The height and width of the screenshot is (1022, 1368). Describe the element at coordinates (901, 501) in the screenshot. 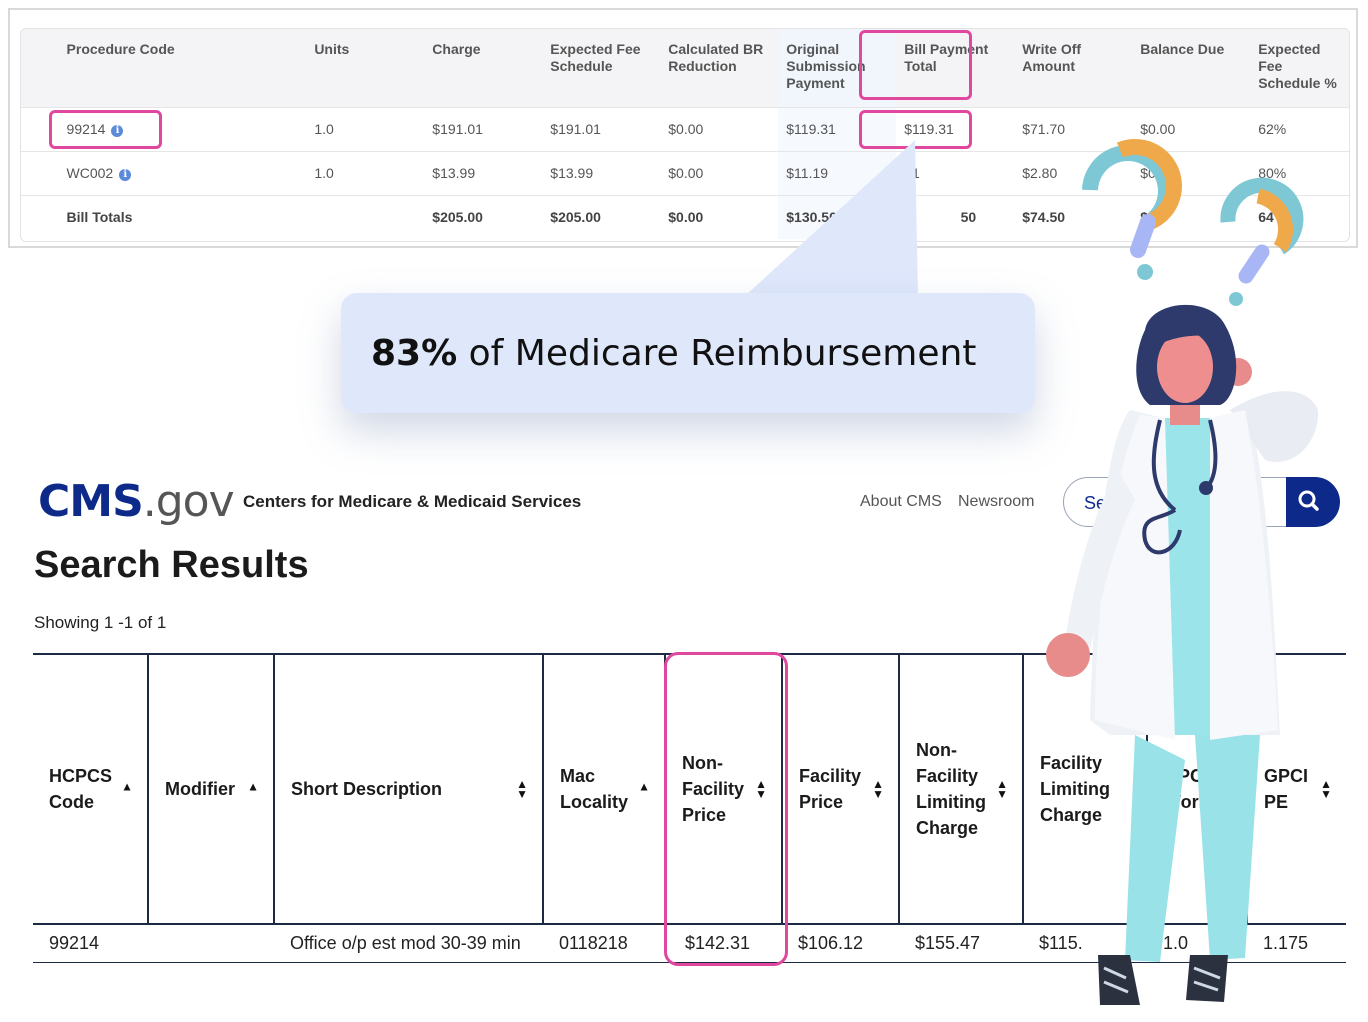

I see `nav-about-cms: About CMS` at that location.